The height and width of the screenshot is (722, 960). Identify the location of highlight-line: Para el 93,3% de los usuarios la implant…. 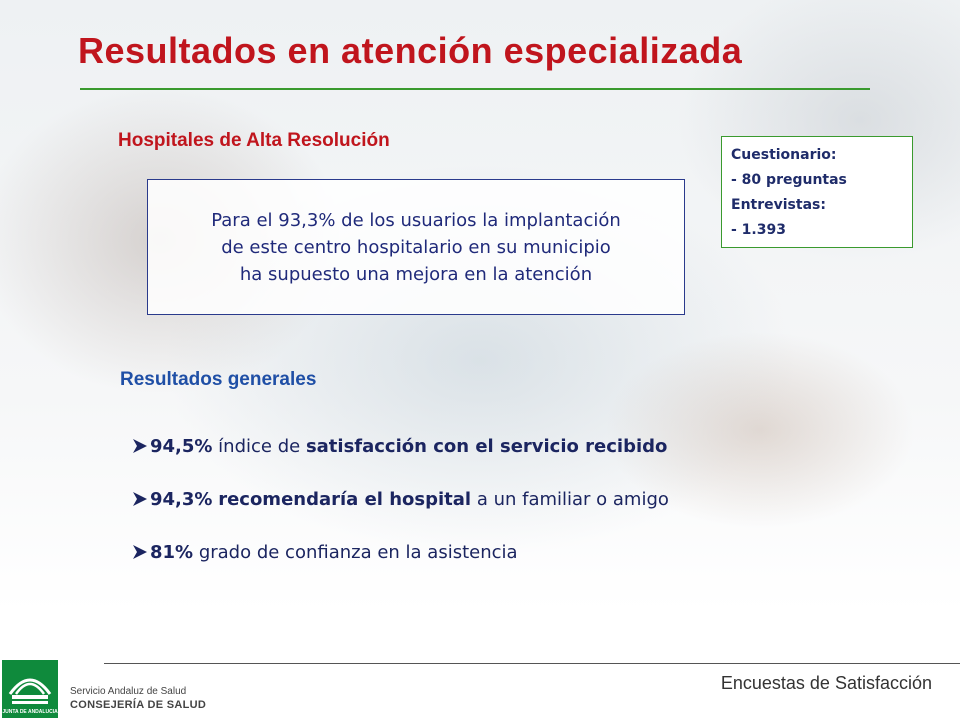
(416, 220).